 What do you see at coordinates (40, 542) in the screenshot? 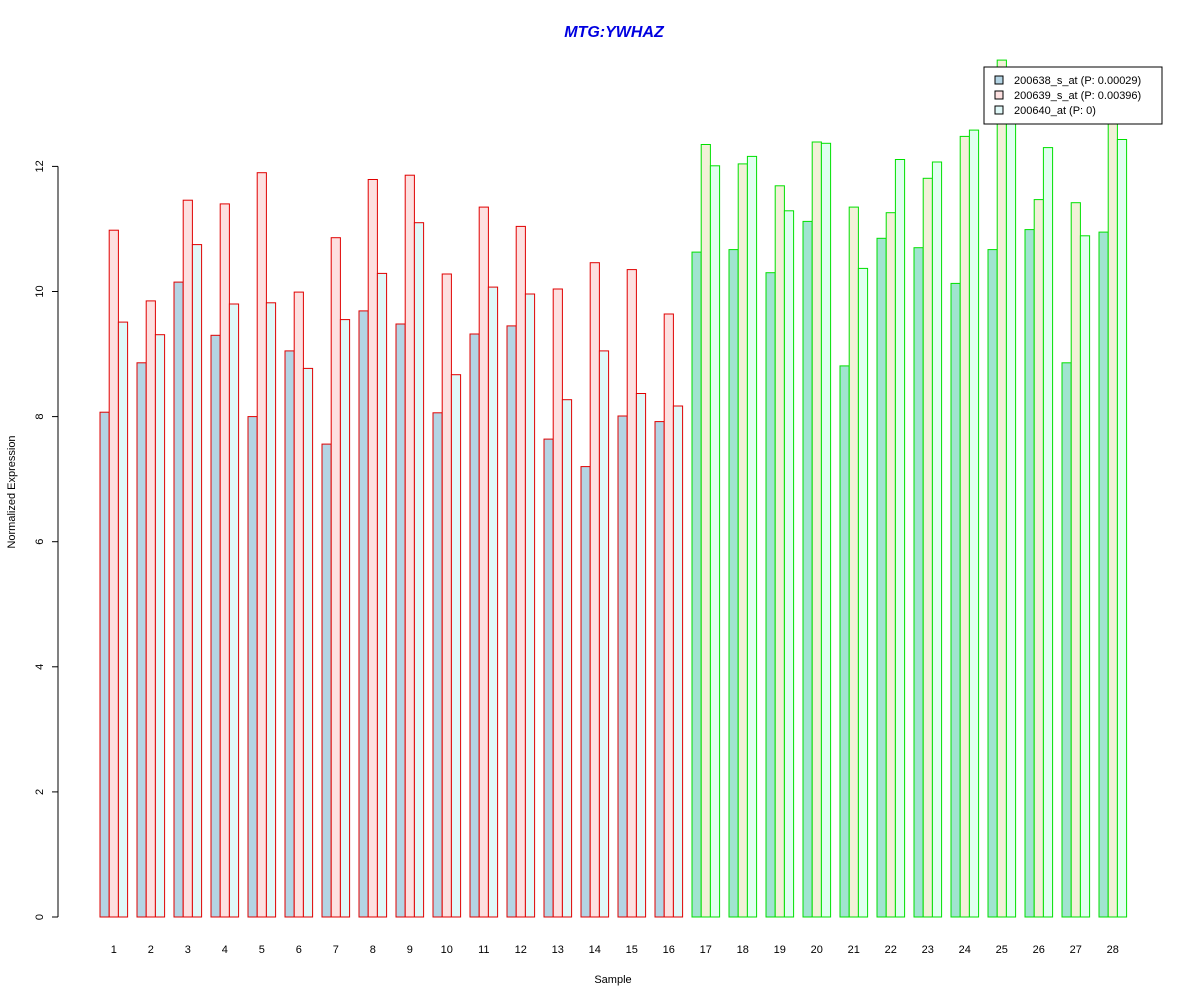
I see `y-tick-label: 6` at bounding box center [40, 542].